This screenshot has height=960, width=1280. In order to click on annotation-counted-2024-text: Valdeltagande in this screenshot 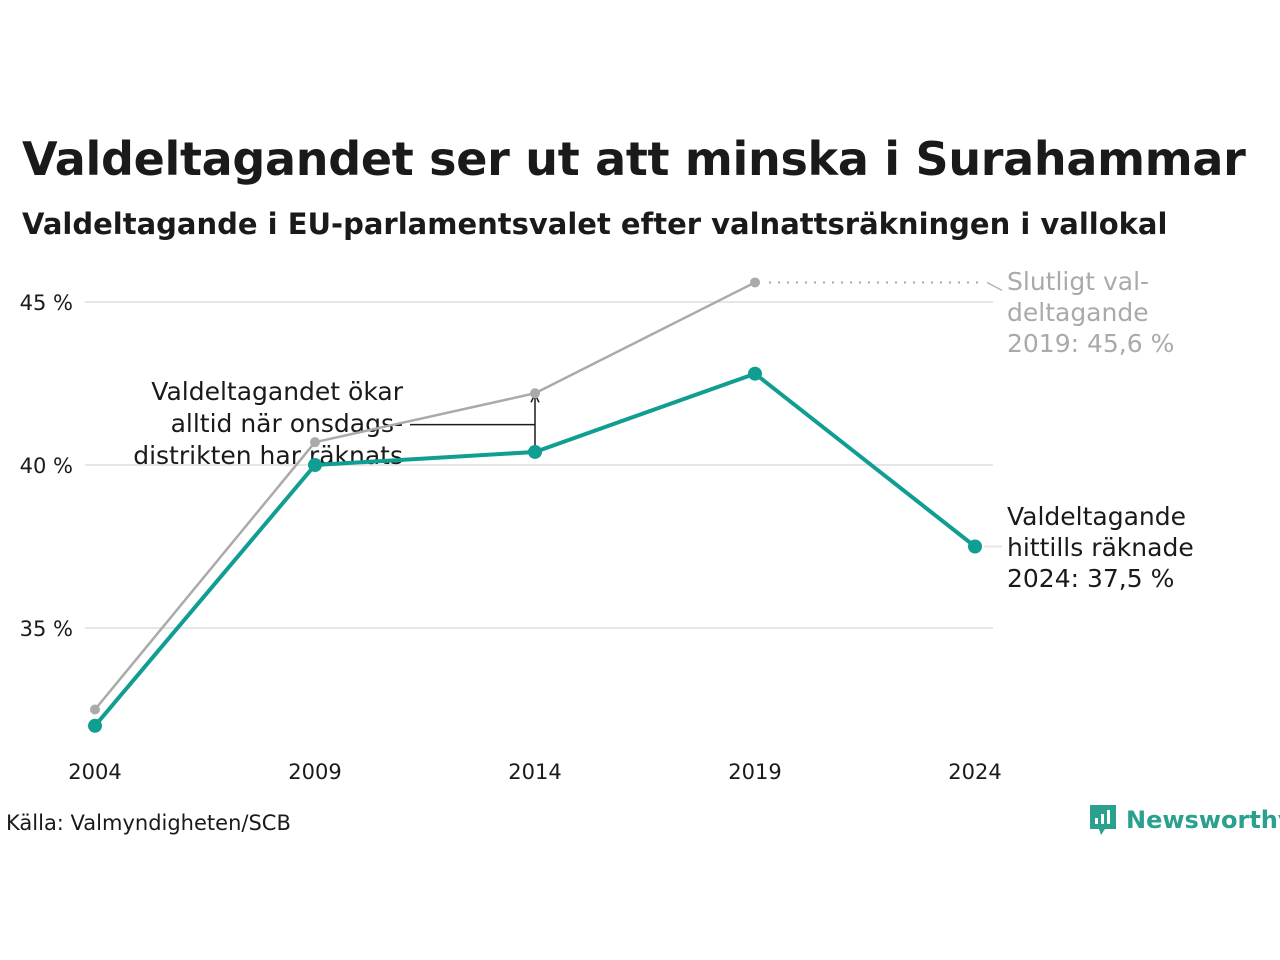, I will do `click(1096, 516)`.